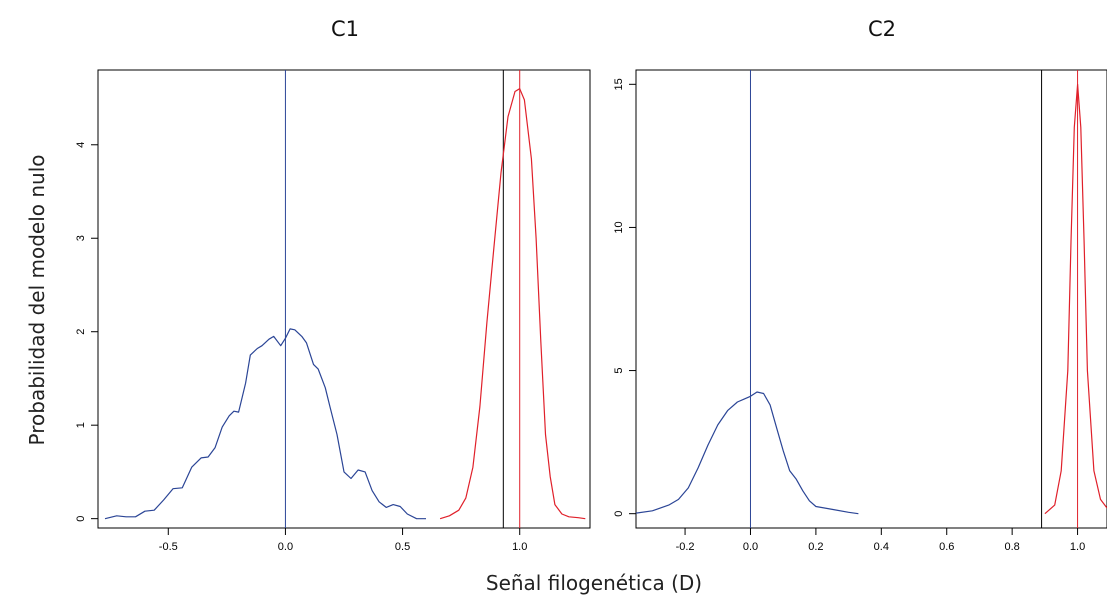 The width and height of the screenshot is (1107, 600). What do you see at coordinates (881, 547) in the screenshot?
I see `x-tick-label: 0.4` at bounding box center [881, 547].